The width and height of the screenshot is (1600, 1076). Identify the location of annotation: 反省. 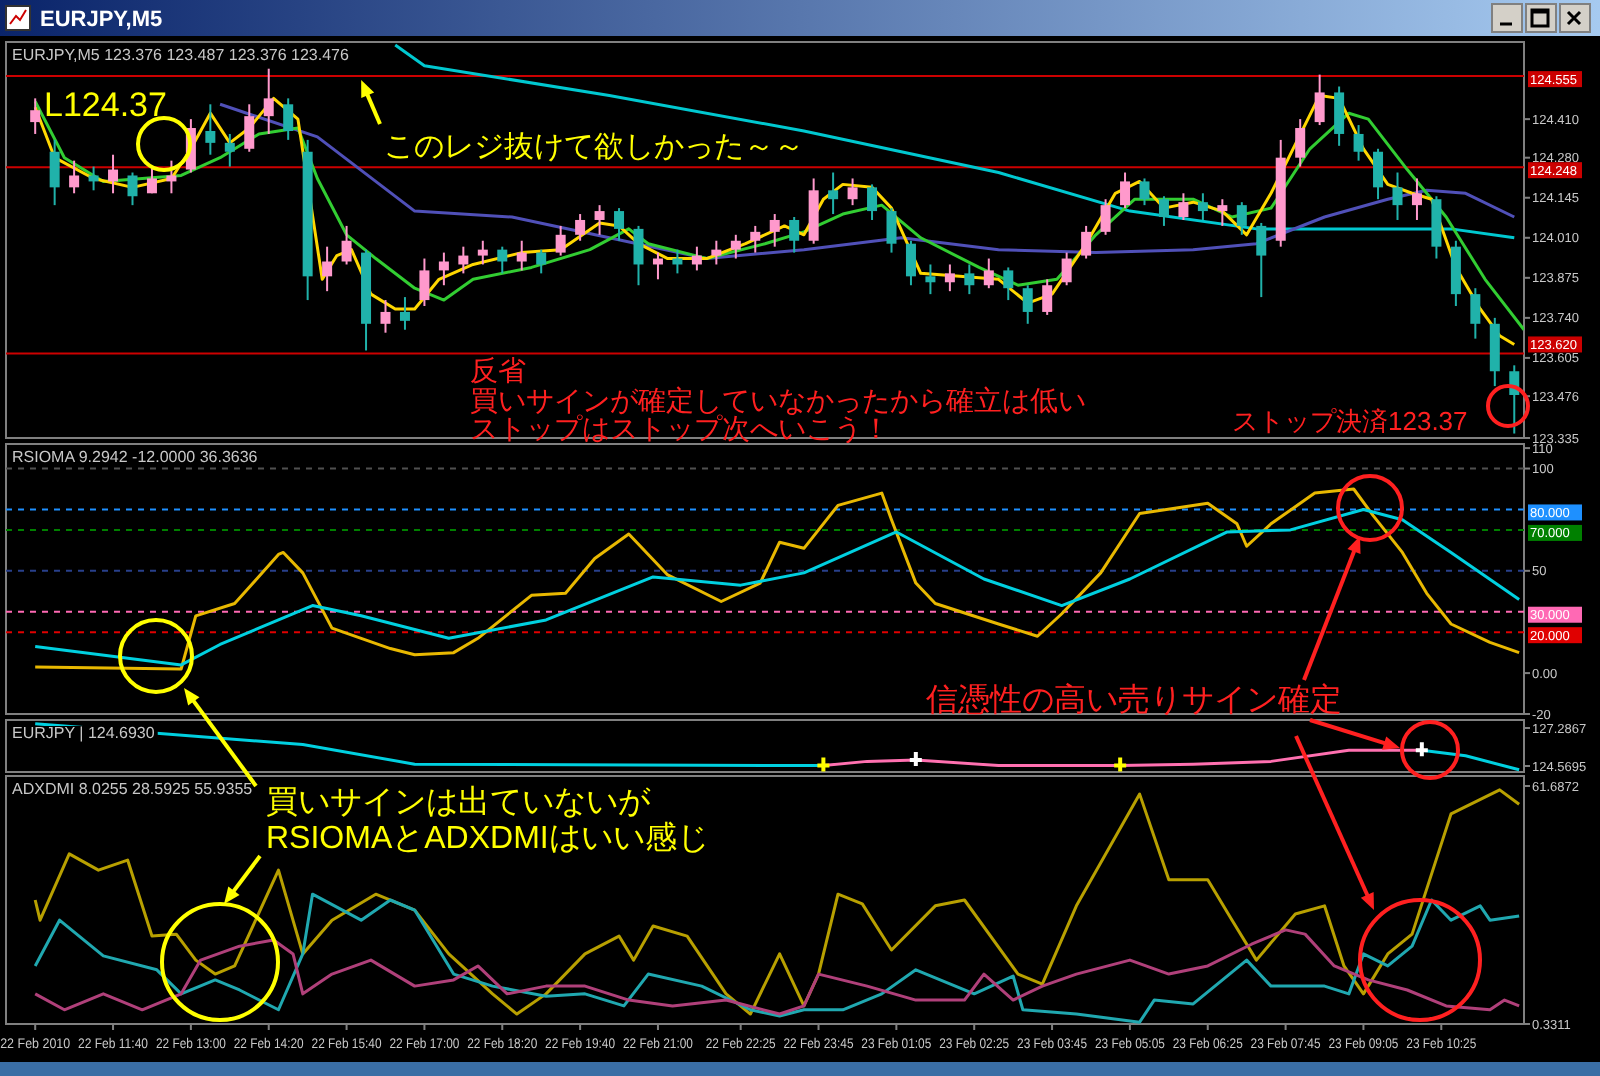
(498, 370).